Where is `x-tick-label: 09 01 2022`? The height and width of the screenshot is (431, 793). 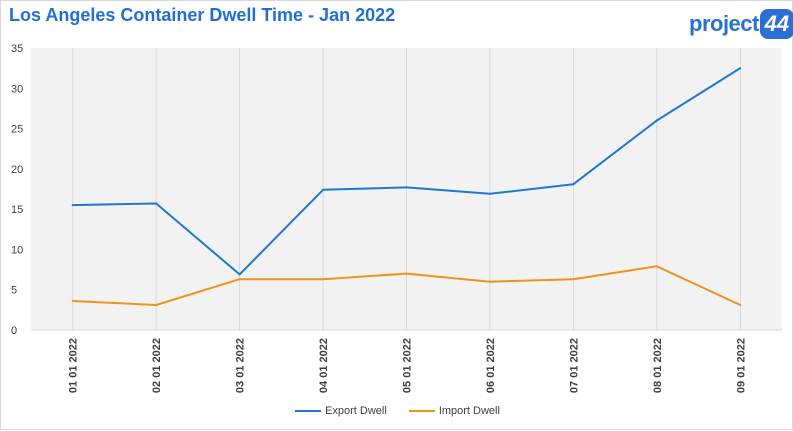 x-tick-label: 09 01 2022 is located at coordinates (741, 365).